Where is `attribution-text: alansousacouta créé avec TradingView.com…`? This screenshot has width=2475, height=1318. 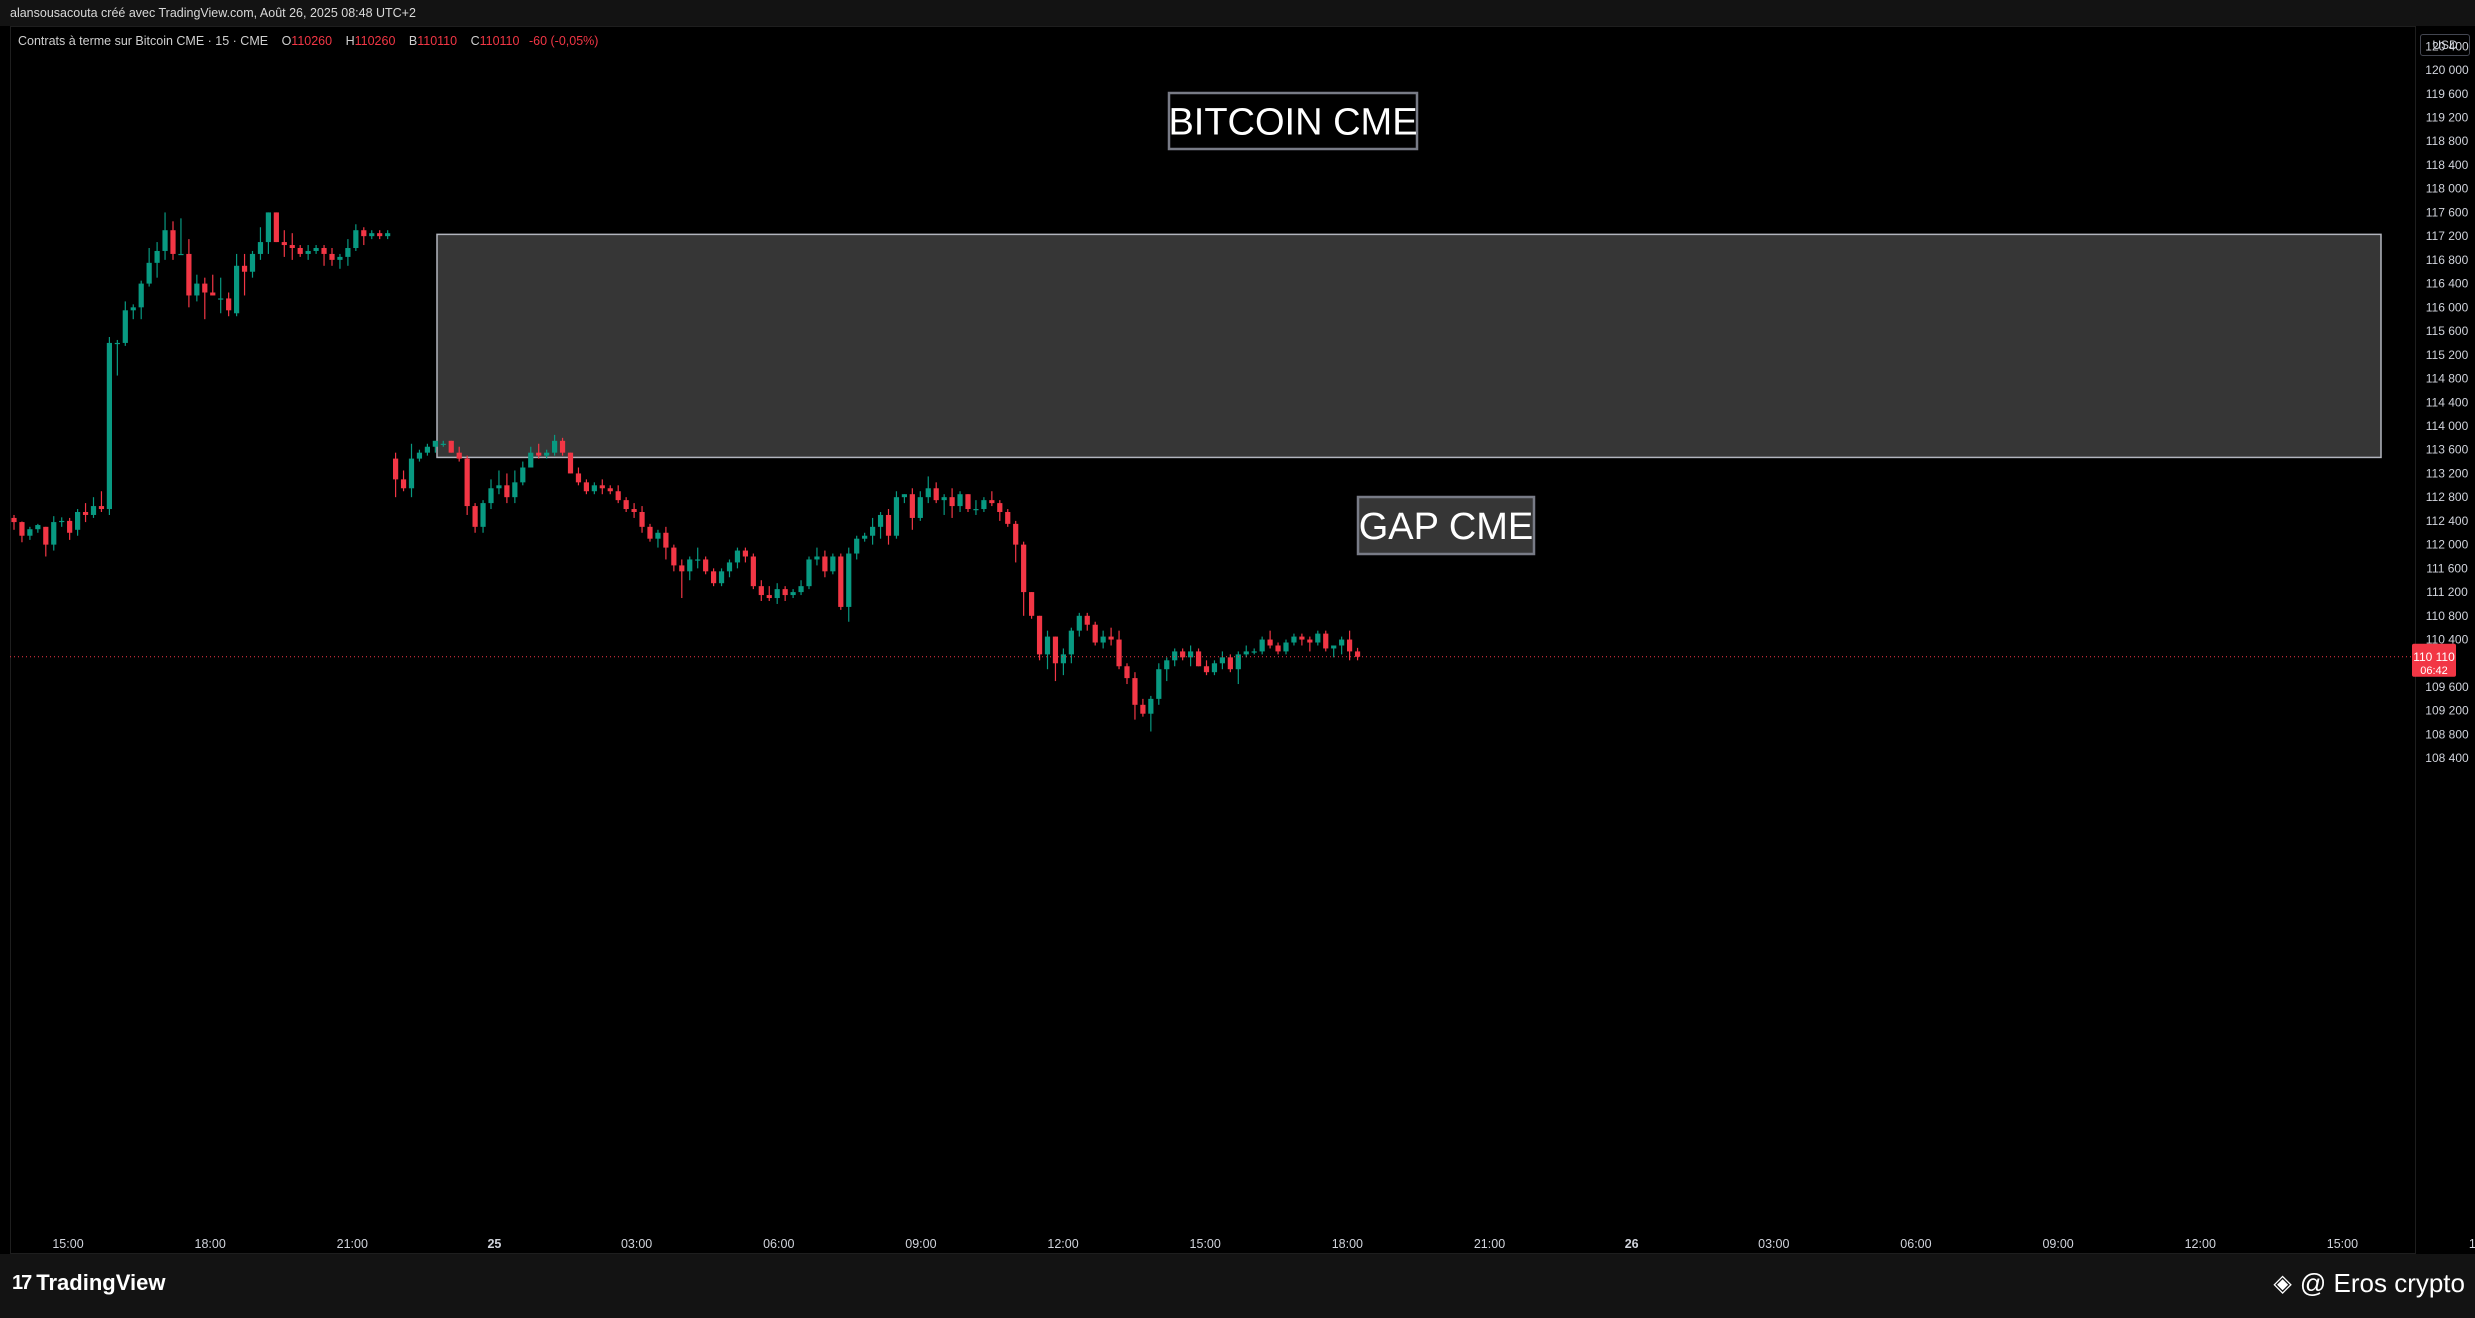
attribution-text: alansousacouta créé avec TradingView.com… is located at coordinates (213, 13).